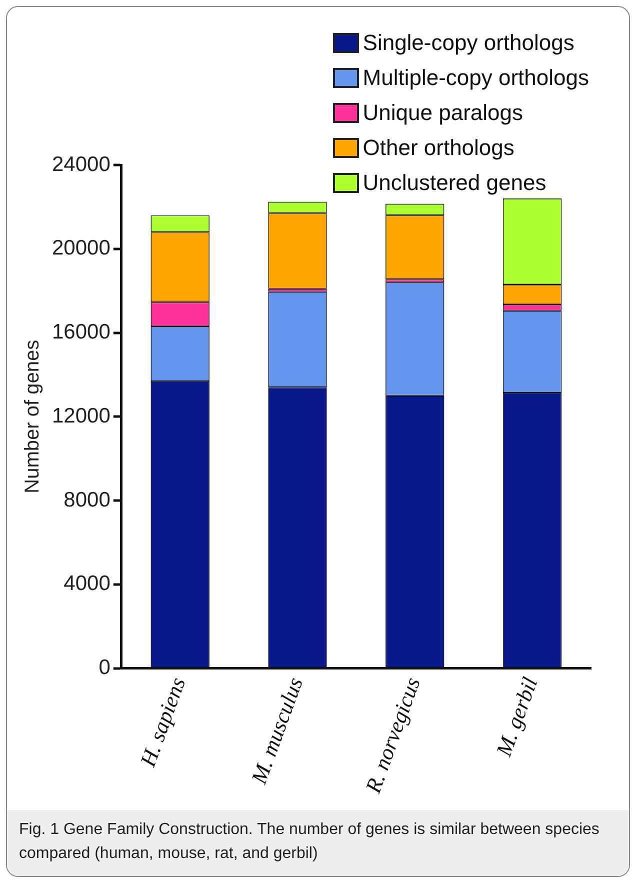 Image resolution: width=634 pixels, height=881 pixels. Describe the element at coordinates (81, 416) in the screenshot. I see `y-tick-label: 12000` at that location.